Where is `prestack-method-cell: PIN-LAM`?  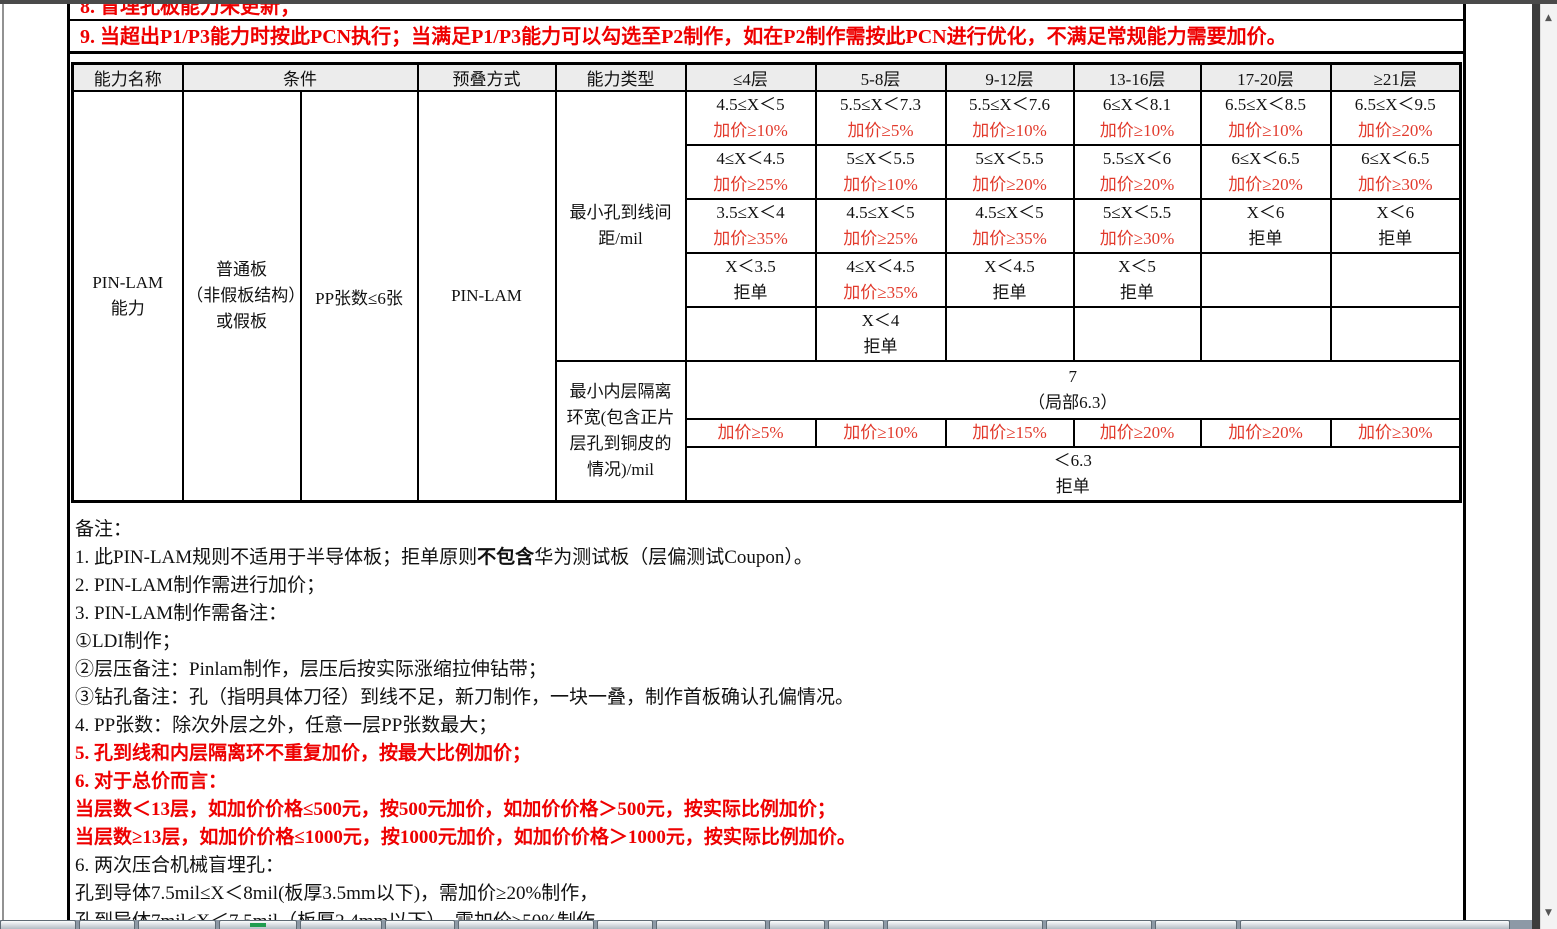 prestack-method-cell: PIN-LAM is located at coordinates (486, 296).